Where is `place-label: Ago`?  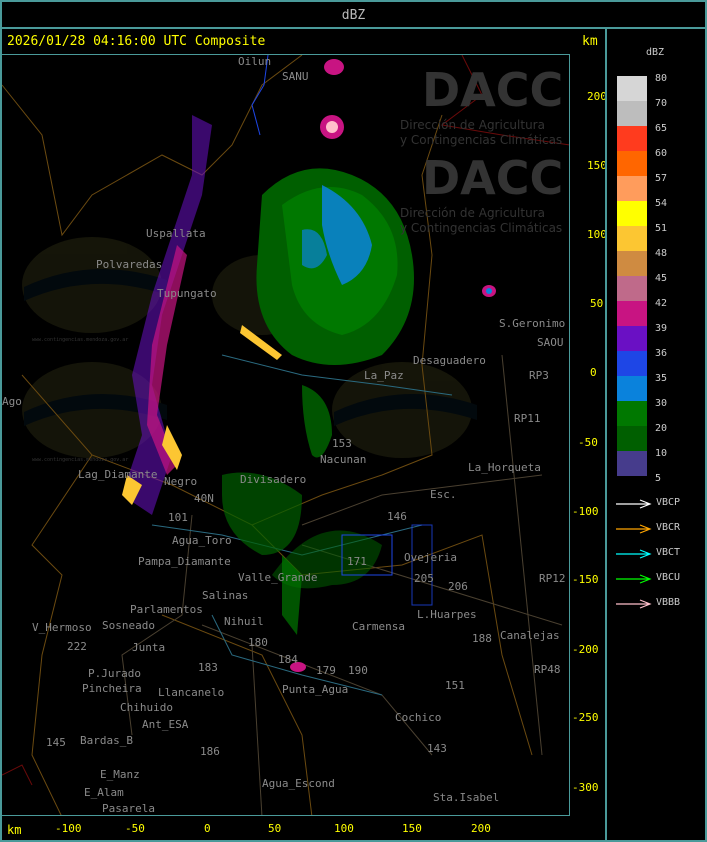
place-label: Ago is located at coordinates (12, 401).